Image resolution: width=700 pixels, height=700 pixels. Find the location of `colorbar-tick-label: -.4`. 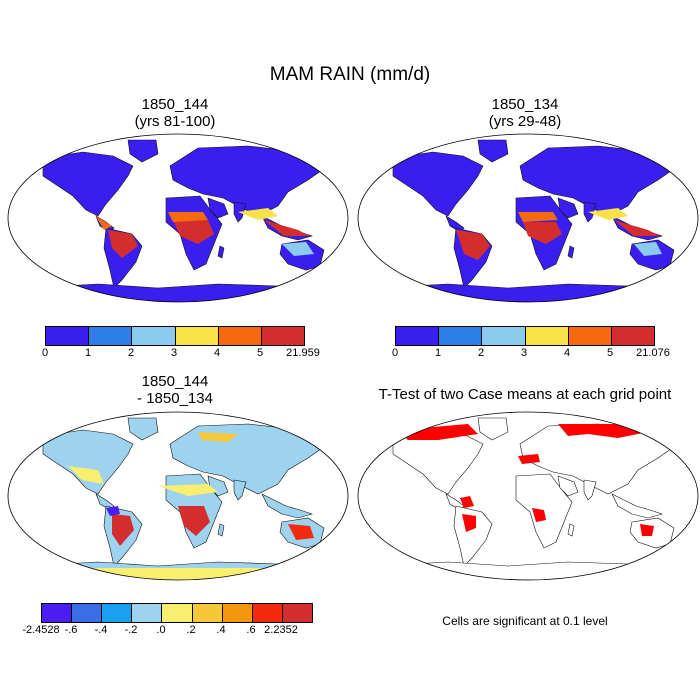

colorbar-tick-label: -.4 is located at coordinates (101, 630).